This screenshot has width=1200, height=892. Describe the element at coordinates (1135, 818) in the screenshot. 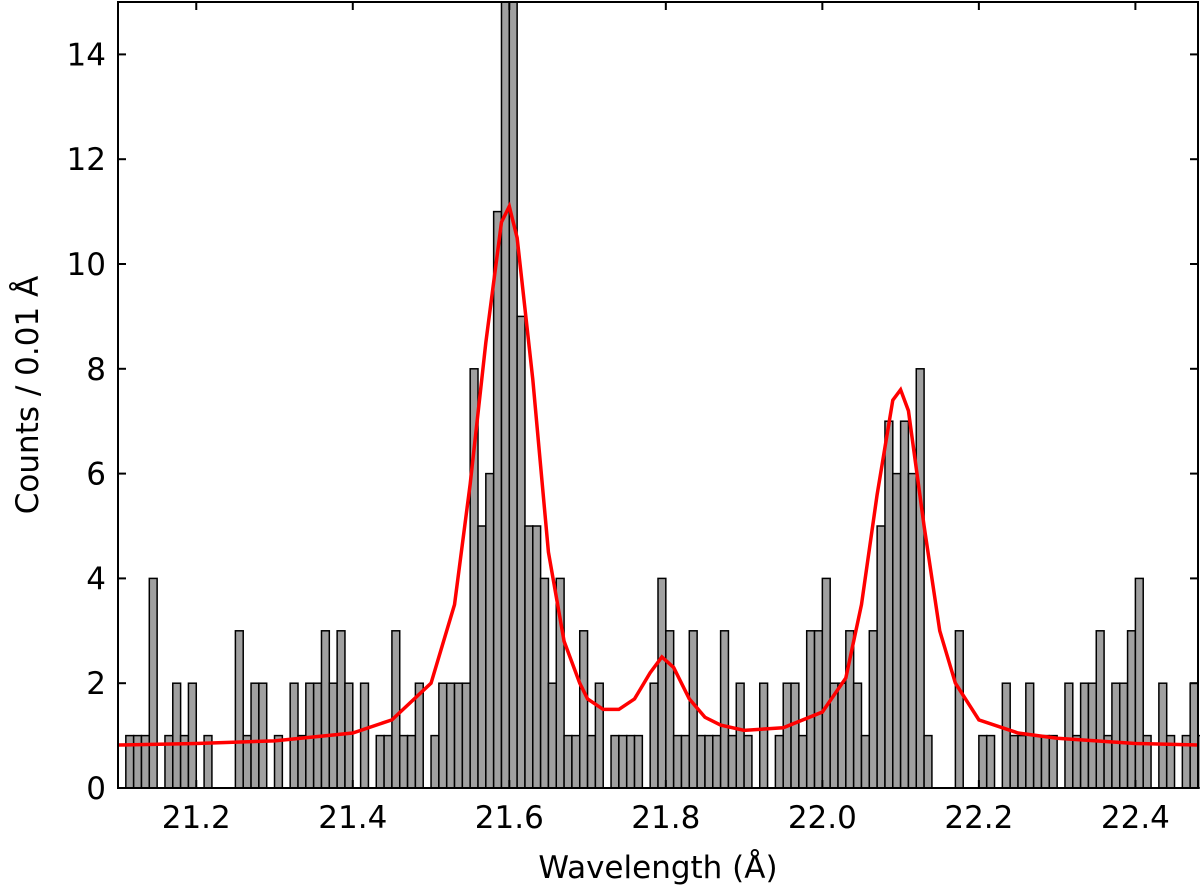

I see `x-tick-label: 22.4` at that location.